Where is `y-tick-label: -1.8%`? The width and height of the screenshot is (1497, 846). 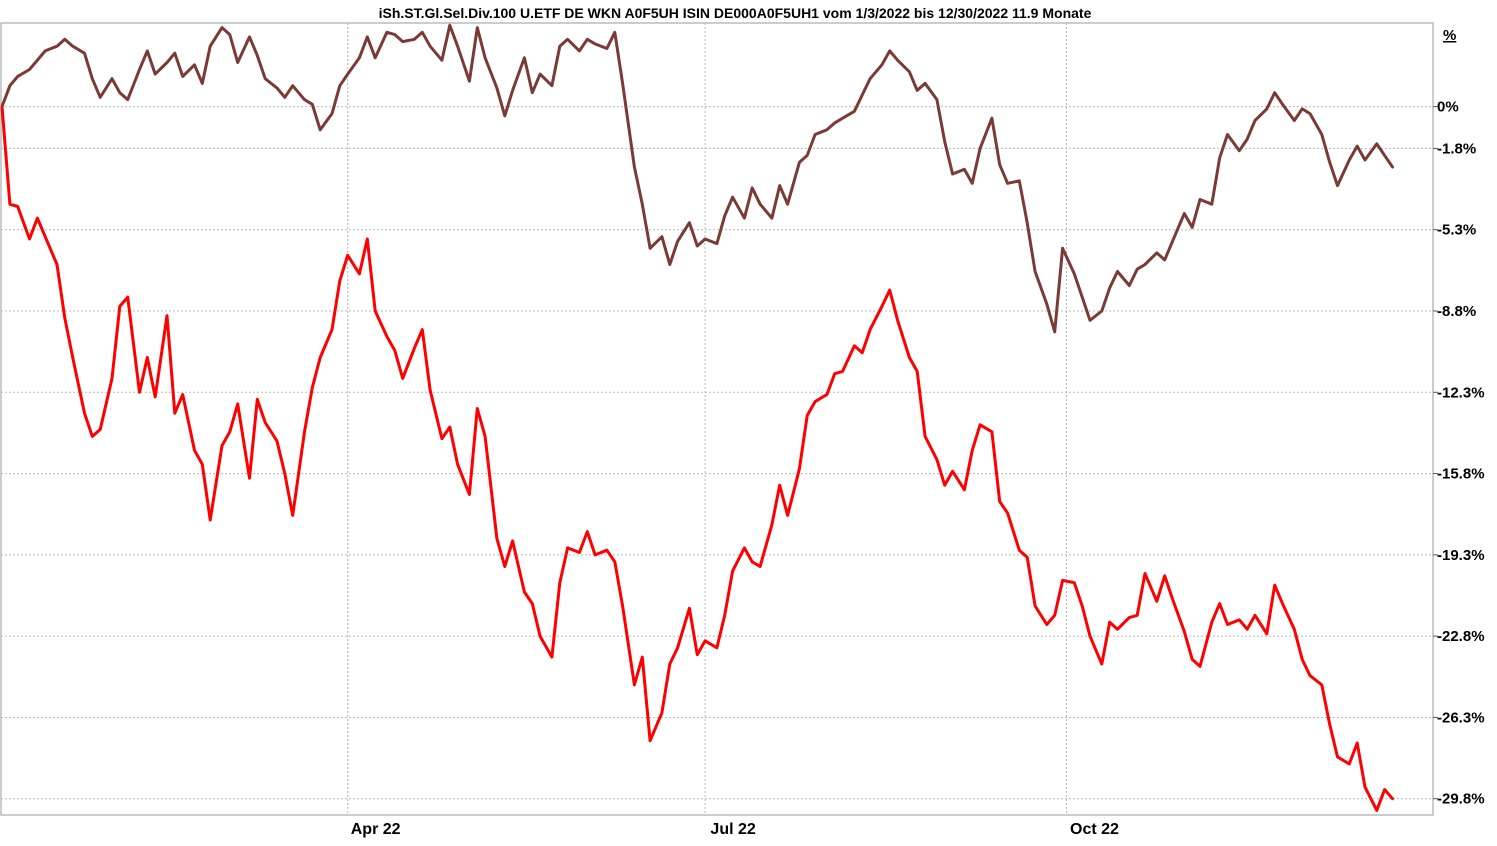
y-tick-label: -1.8% is located at coordinates (1456, 148).